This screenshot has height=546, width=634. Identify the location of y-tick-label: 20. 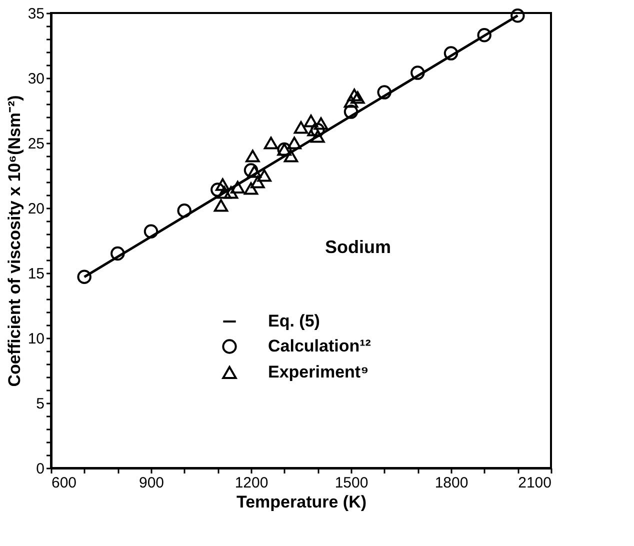
(36, 209).